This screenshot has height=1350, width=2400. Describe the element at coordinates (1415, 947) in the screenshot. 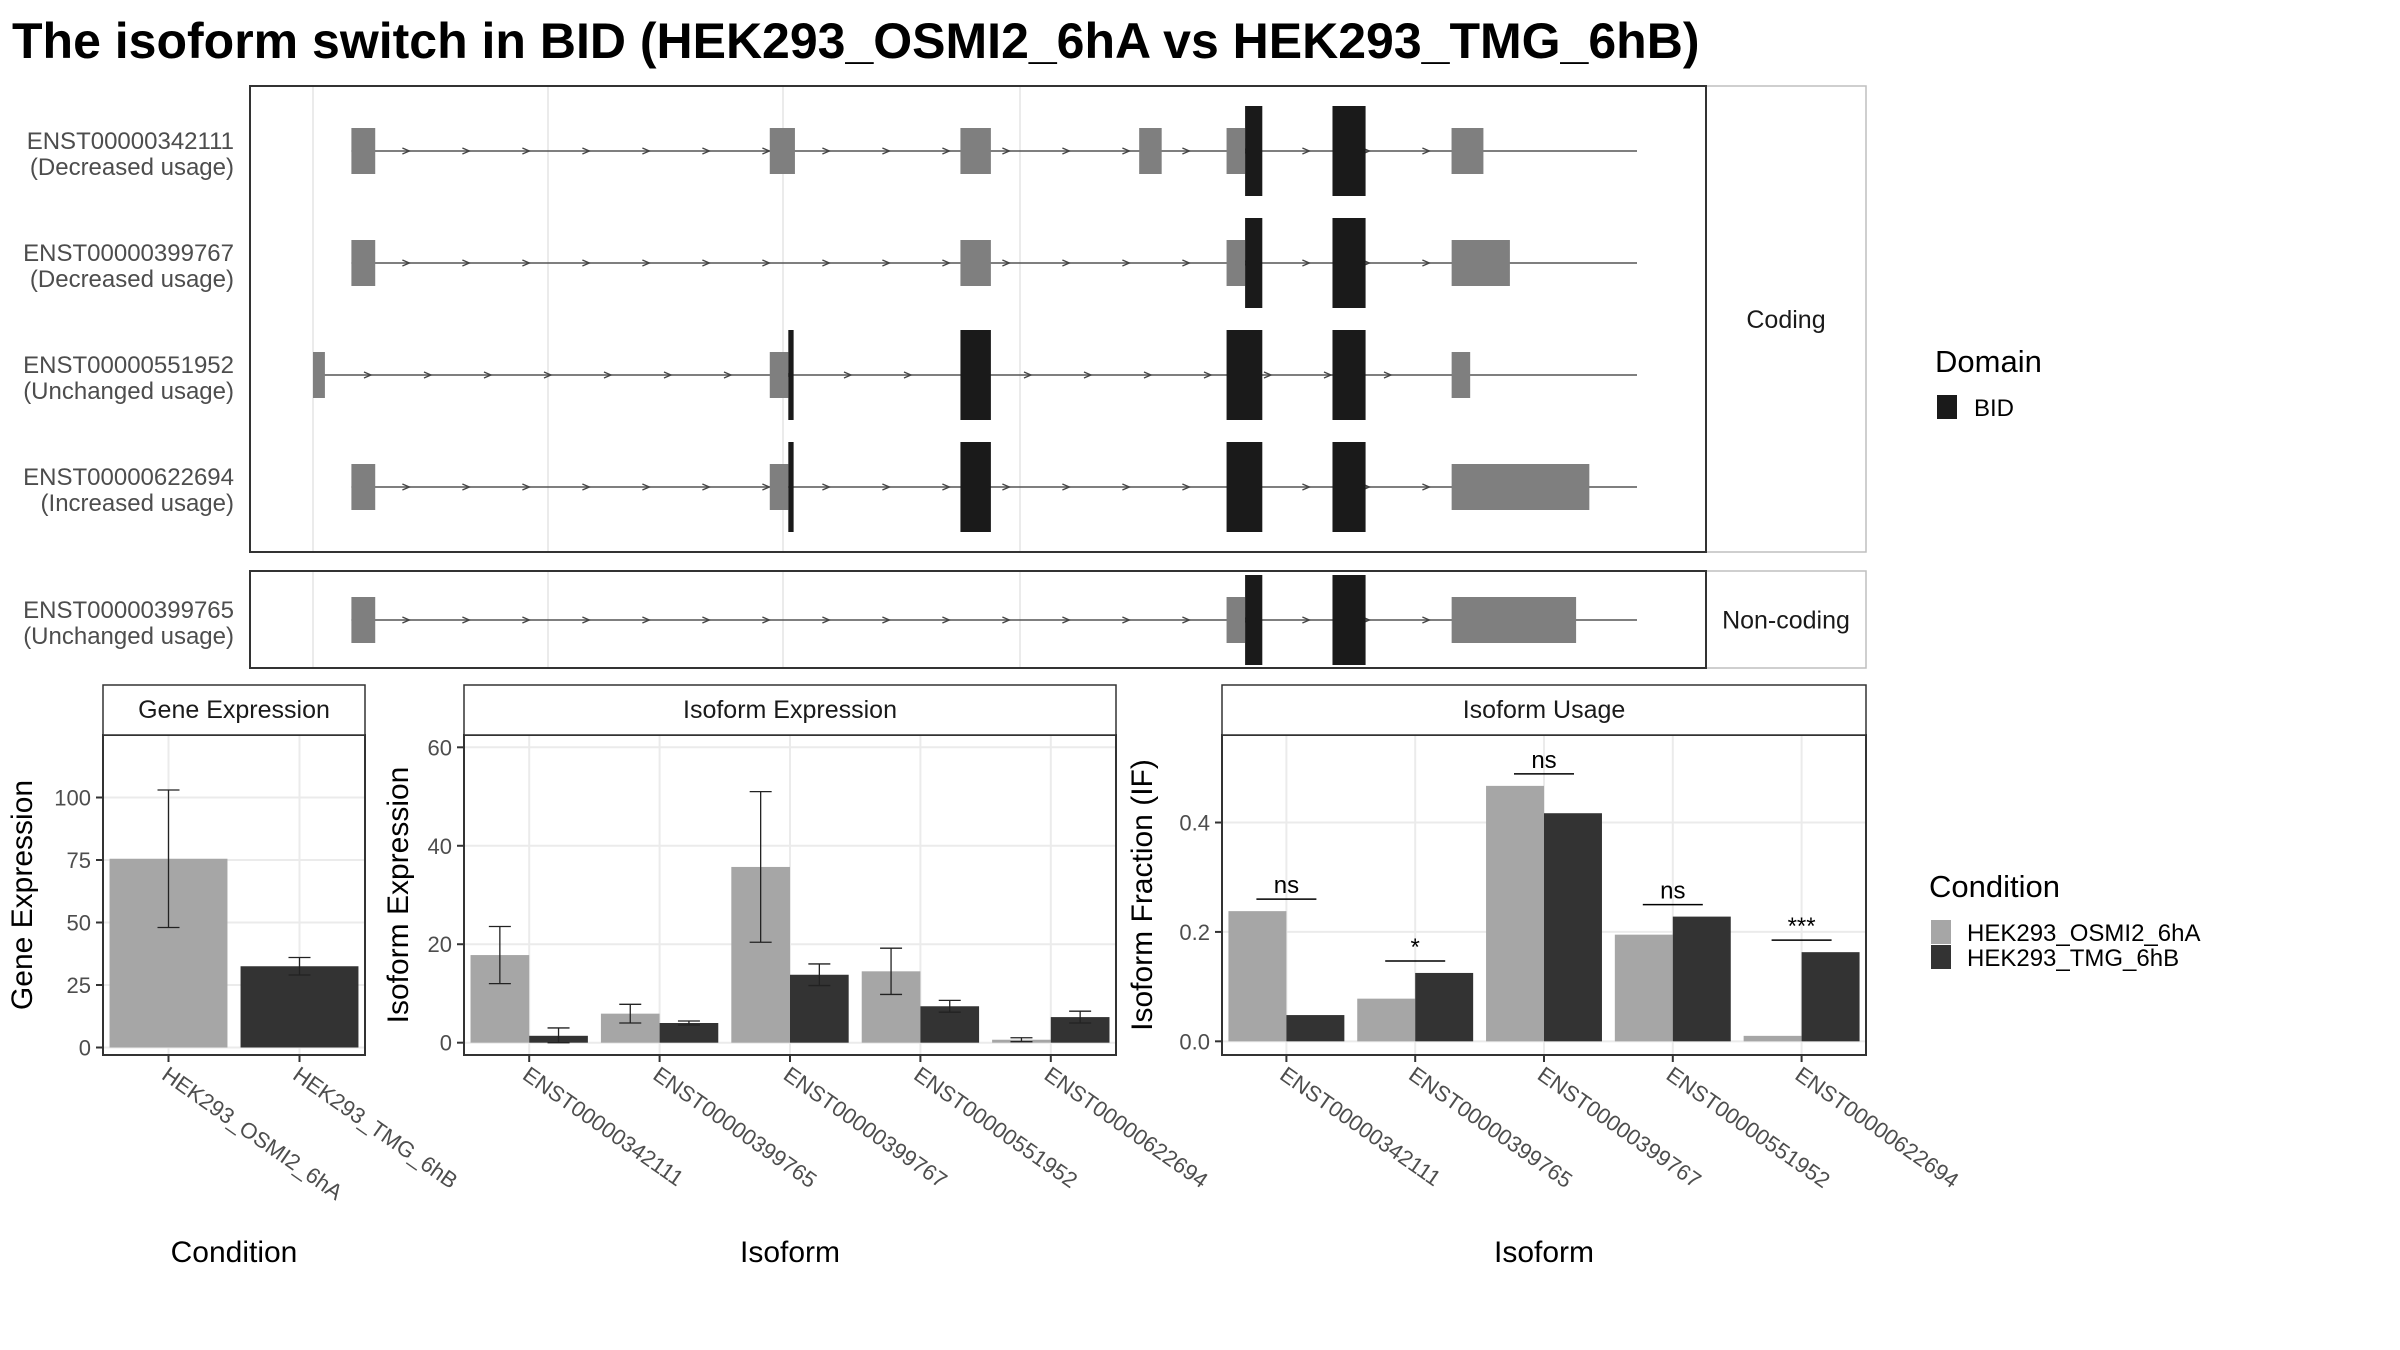

I see `significance-label: *` at that location.